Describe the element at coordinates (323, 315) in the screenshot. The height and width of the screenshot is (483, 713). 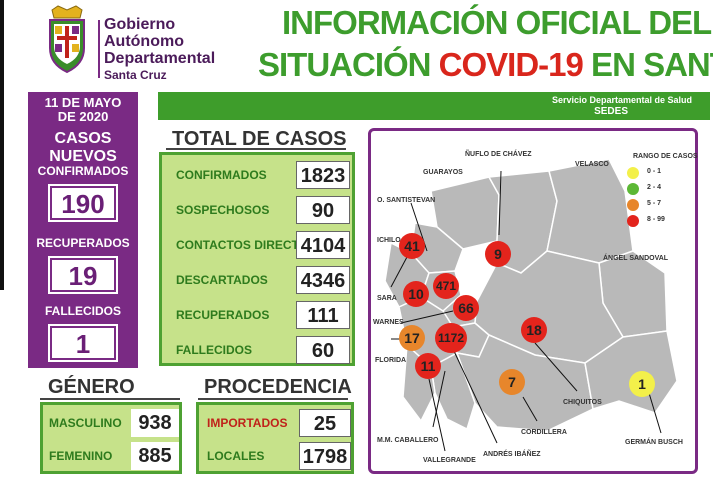
I see `total-value: 111` at that location.